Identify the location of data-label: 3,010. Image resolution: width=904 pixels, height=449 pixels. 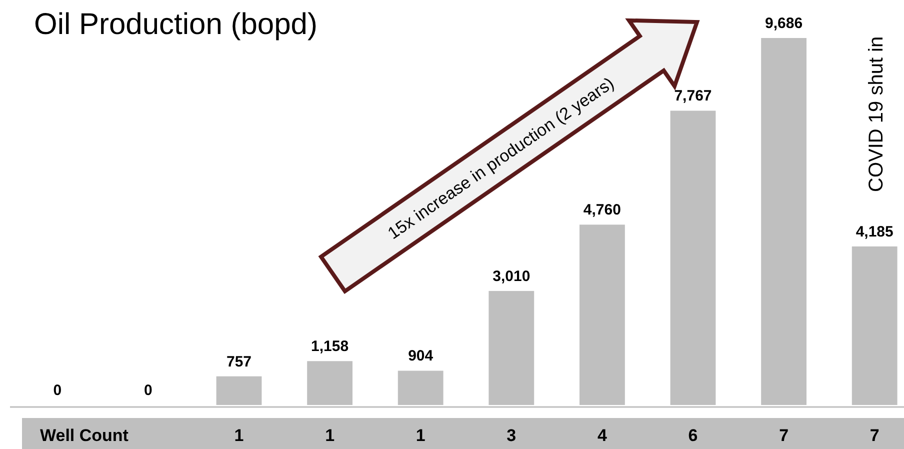
(511, 276).